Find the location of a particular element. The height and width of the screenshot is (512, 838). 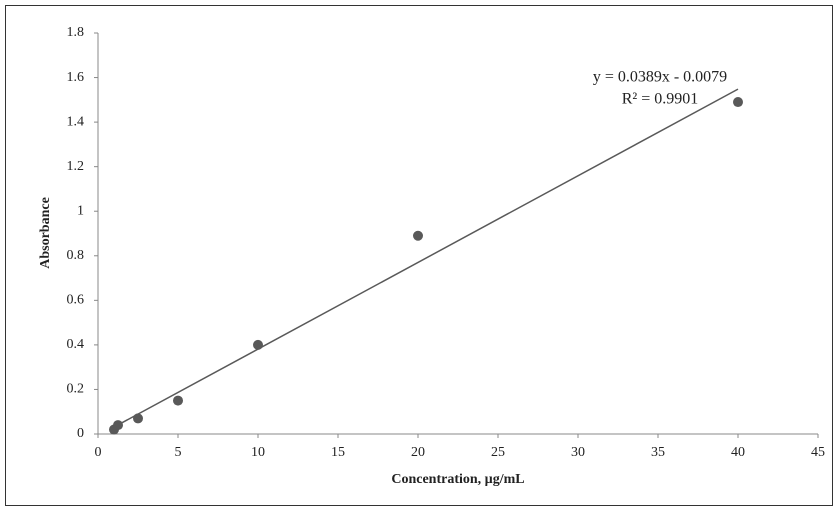

y-tick-label: 1.4 is located at coordinates (76, 121).